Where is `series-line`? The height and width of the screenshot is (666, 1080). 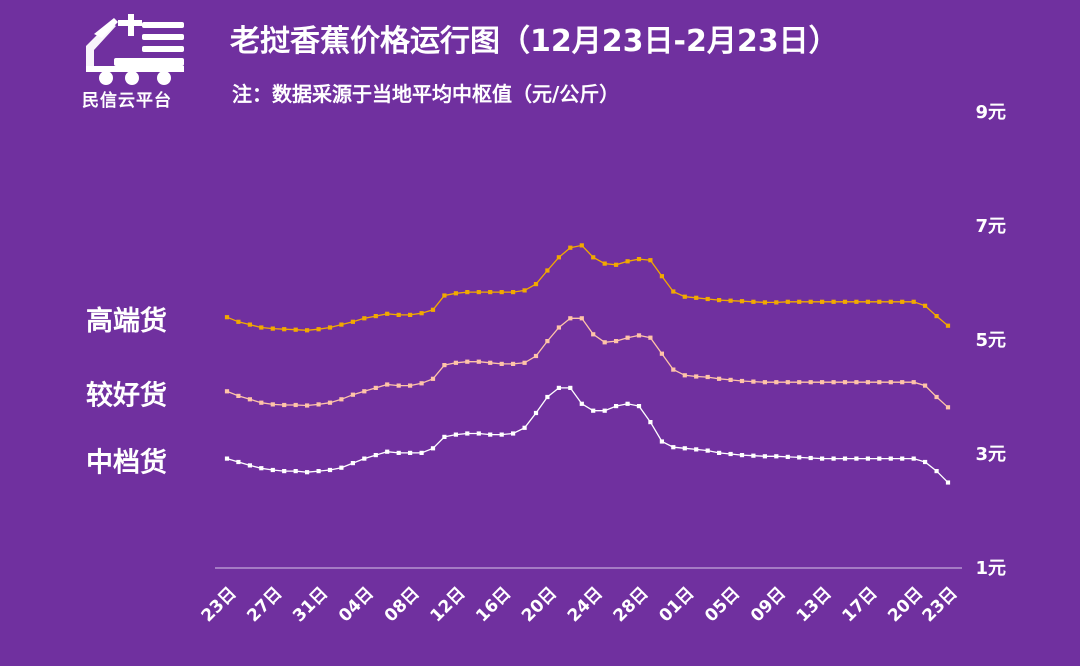 series-line is located at coordinates (587, 362).